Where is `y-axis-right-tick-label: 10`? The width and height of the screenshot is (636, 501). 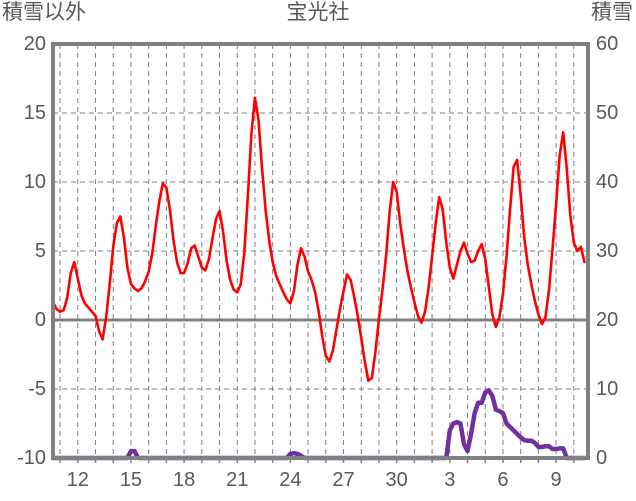
y-axis-right-tick-label: 10 is located at coordinates (607, 389).